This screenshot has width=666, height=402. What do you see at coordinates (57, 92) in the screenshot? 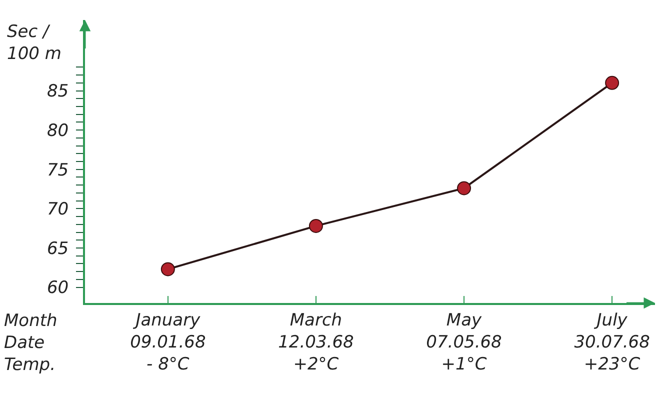
I see `y-tick-label: 85` at bounding box center [57, 92].